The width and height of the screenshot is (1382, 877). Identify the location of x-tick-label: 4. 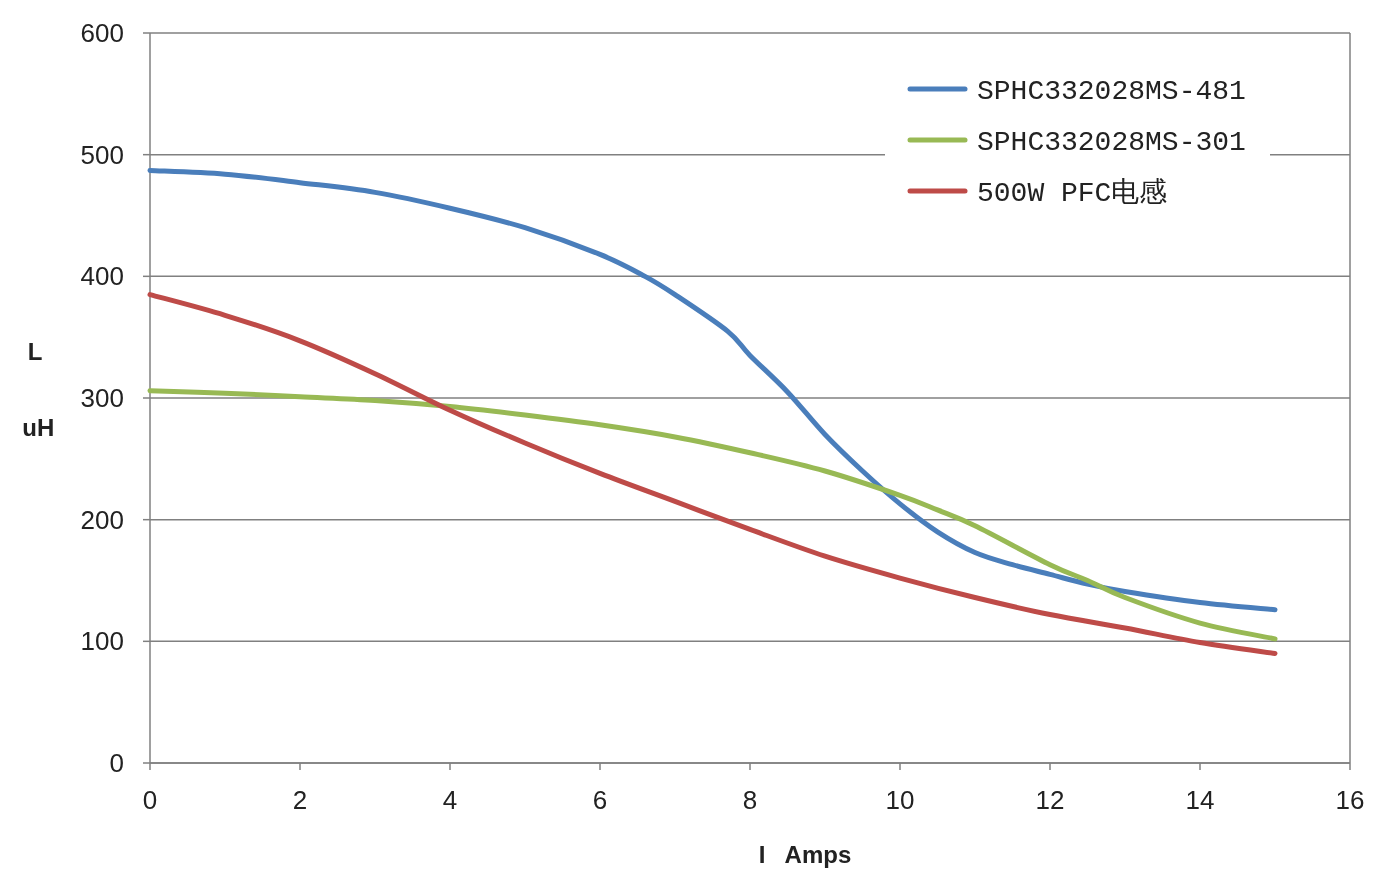
(450, 800).